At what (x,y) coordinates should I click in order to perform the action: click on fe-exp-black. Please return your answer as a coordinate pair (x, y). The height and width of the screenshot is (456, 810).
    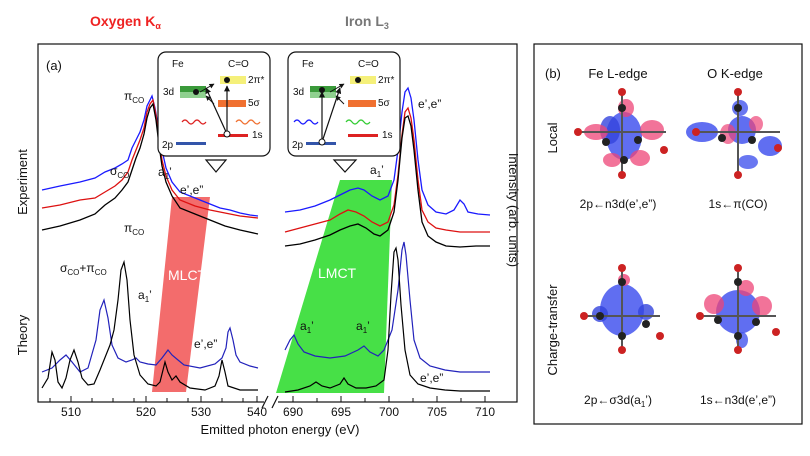
    Looking at the image, I should click on (387, 181).